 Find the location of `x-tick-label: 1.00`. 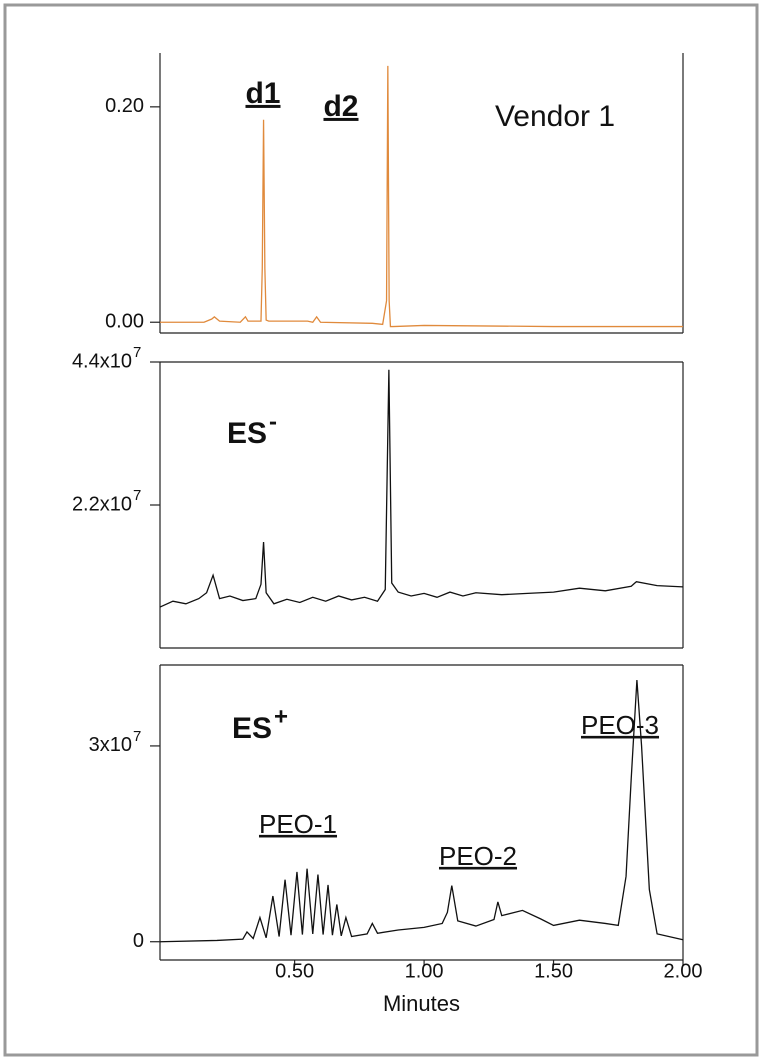

x-tick-label: 1.00 is located at coordinates (424, 971).